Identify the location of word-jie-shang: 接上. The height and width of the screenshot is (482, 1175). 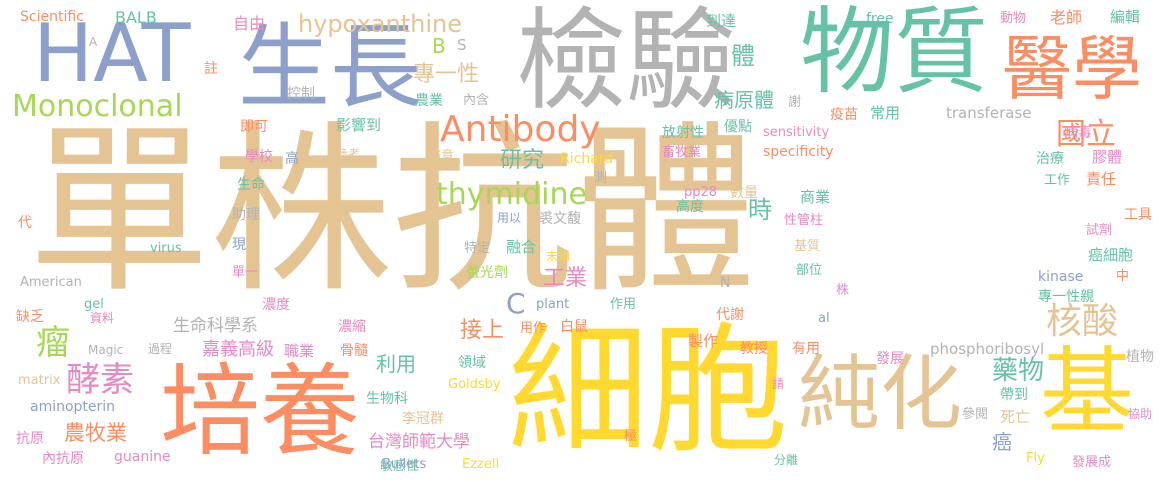
(482, 330).